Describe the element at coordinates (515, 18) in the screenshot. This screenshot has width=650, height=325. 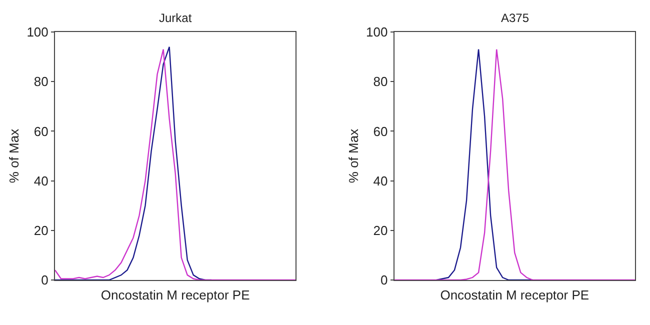
I see `chart-title: A375` at that location.